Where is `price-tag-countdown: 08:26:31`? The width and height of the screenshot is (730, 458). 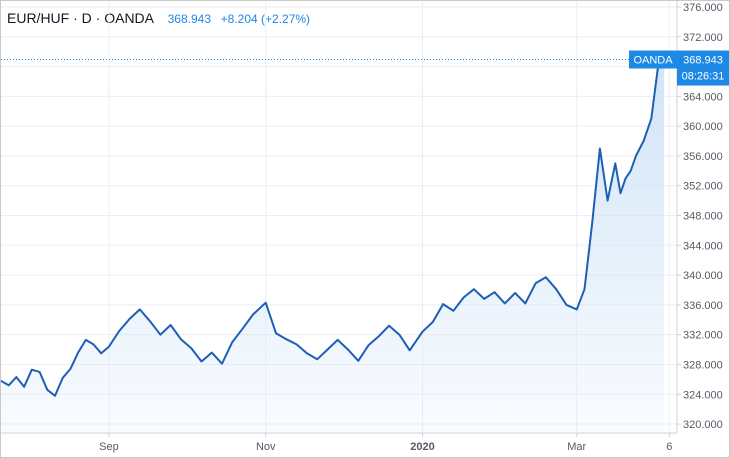
price-tag-countdown: 08:26:31 is located at coordinates (703, 77).